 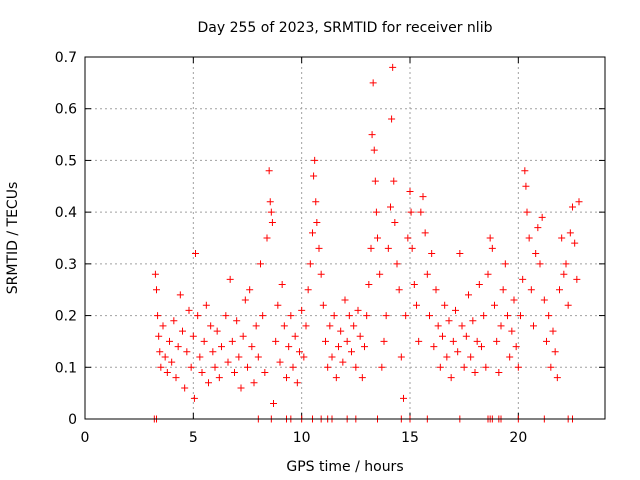 What do you see at coordinates (518, 438) in the screenshot?
I see `x-tick-label: 20` at bounding box center [518, 438].